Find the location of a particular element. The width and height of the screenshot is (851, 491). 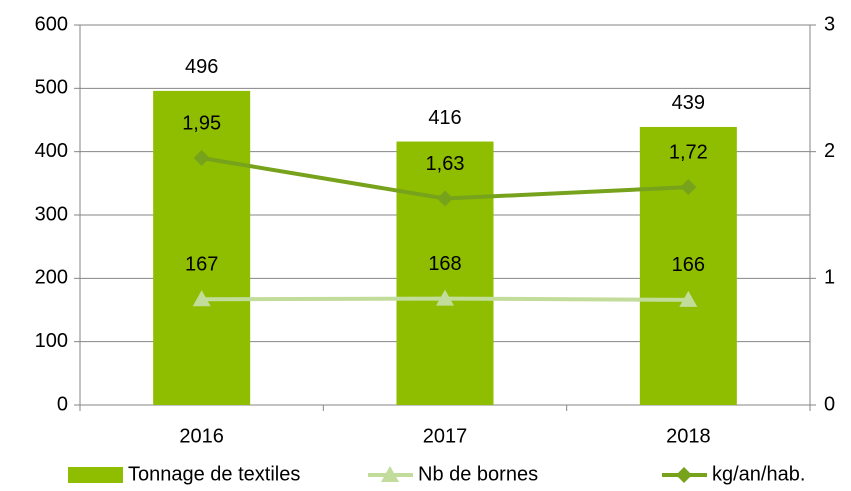

x-tick-label: 2017 is located at coordinates (445, 436).